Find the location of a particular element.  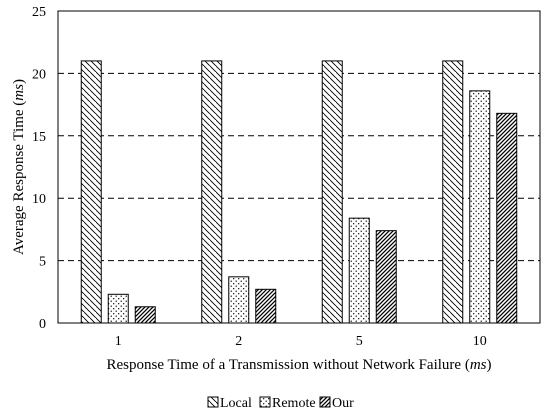

y-tick-label: 15 is located at coordinates (39, 137).